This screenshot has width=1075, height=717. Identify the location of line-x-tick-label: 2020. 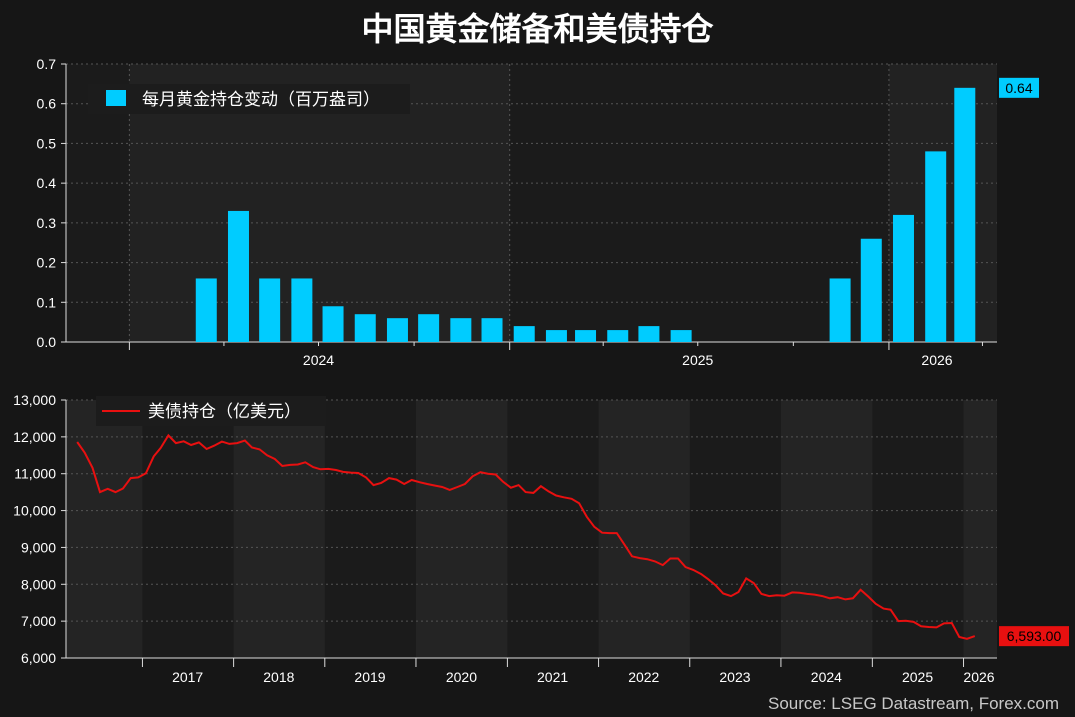
(461, 677).